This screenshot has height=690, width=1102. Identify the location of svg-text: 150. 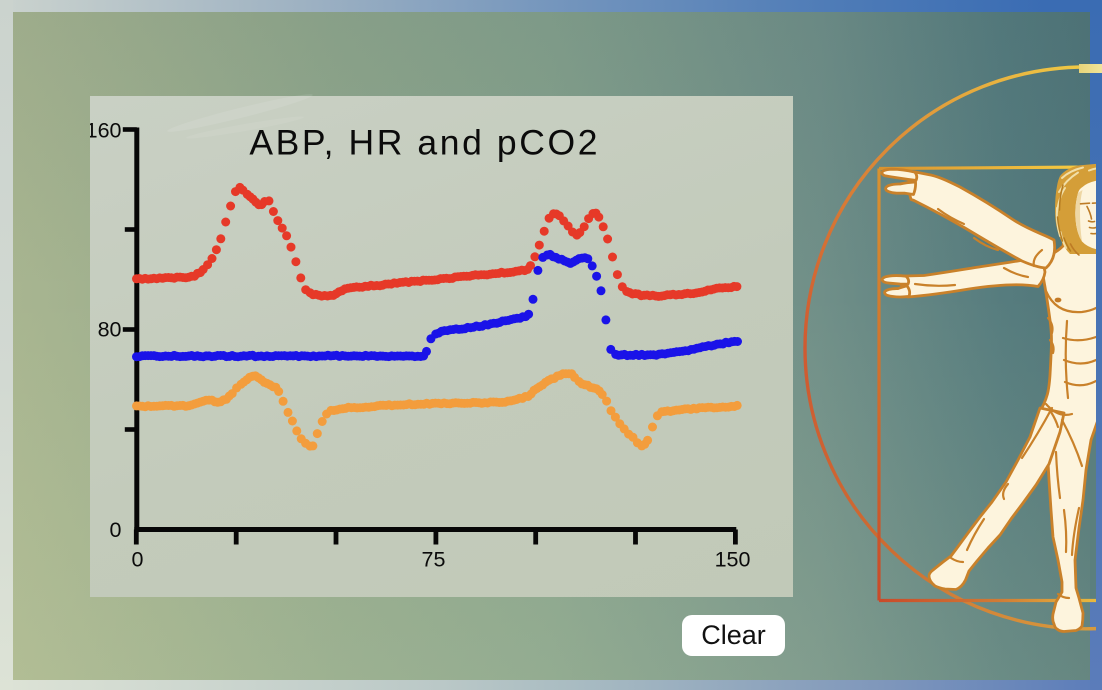
(733, 560).